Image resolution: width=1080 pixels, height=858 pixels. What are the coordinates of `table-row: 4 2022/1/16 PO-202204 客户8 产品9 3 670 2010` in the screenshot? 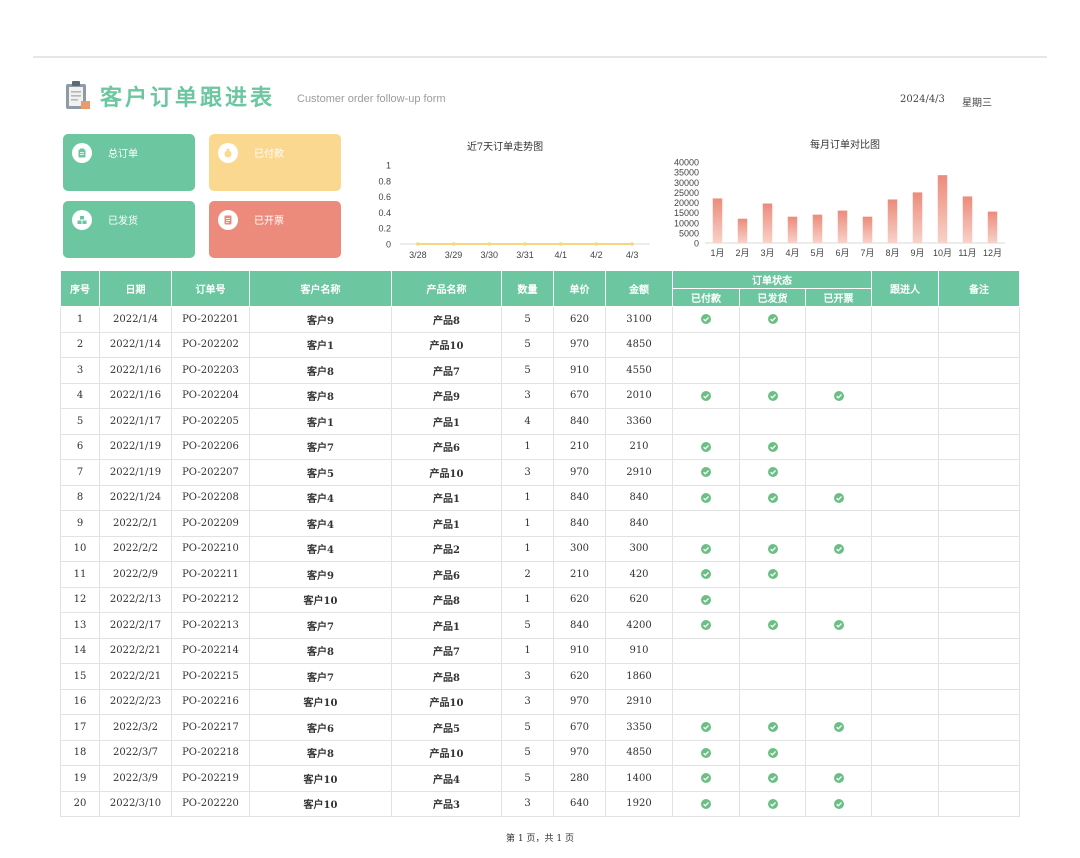 It's located at (540, 395).